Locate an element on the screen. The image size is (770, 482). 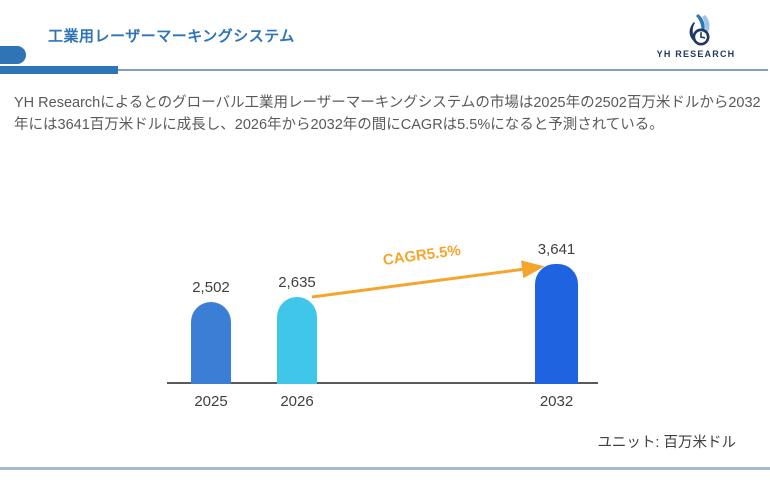
bar-value-label: 2,635 is located at coordinates (297, 282).